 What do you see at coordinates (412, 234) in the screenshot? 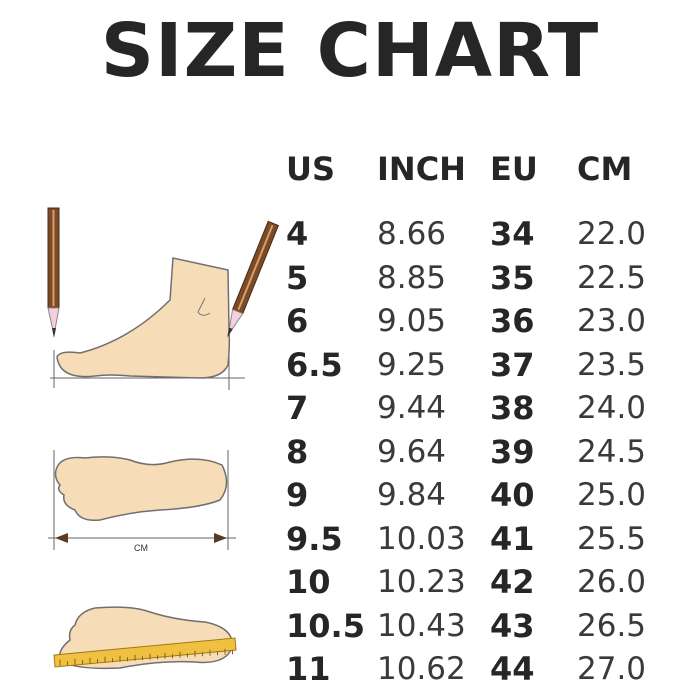
I see `cell-inch: 8.66` at bounding box center [412, 234].